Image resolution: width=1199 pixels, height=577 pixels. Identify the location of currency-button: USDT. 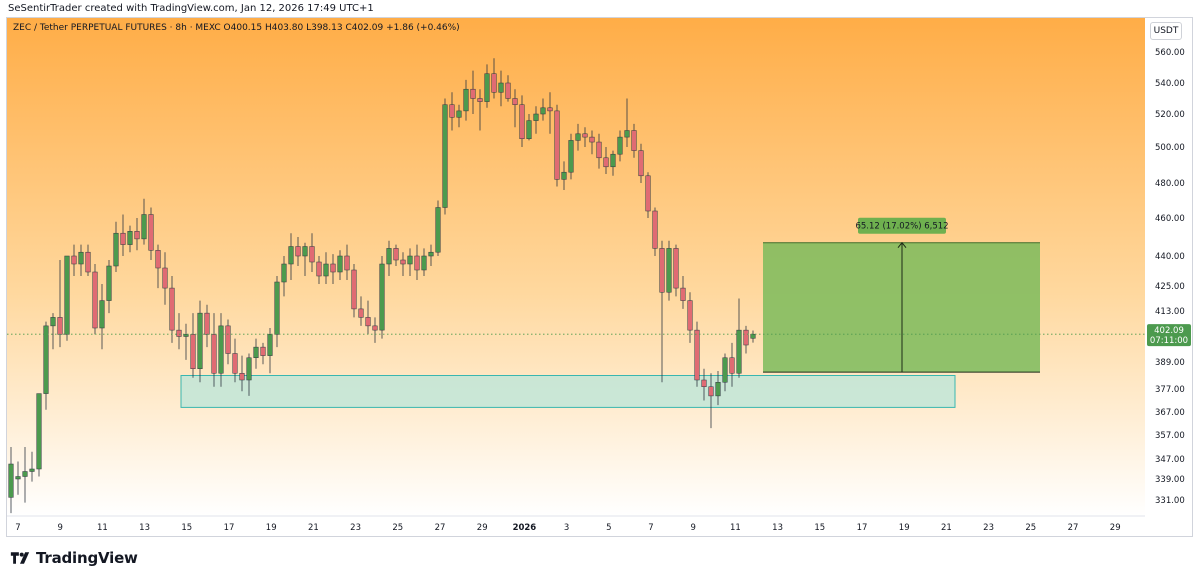
(1166, 31).